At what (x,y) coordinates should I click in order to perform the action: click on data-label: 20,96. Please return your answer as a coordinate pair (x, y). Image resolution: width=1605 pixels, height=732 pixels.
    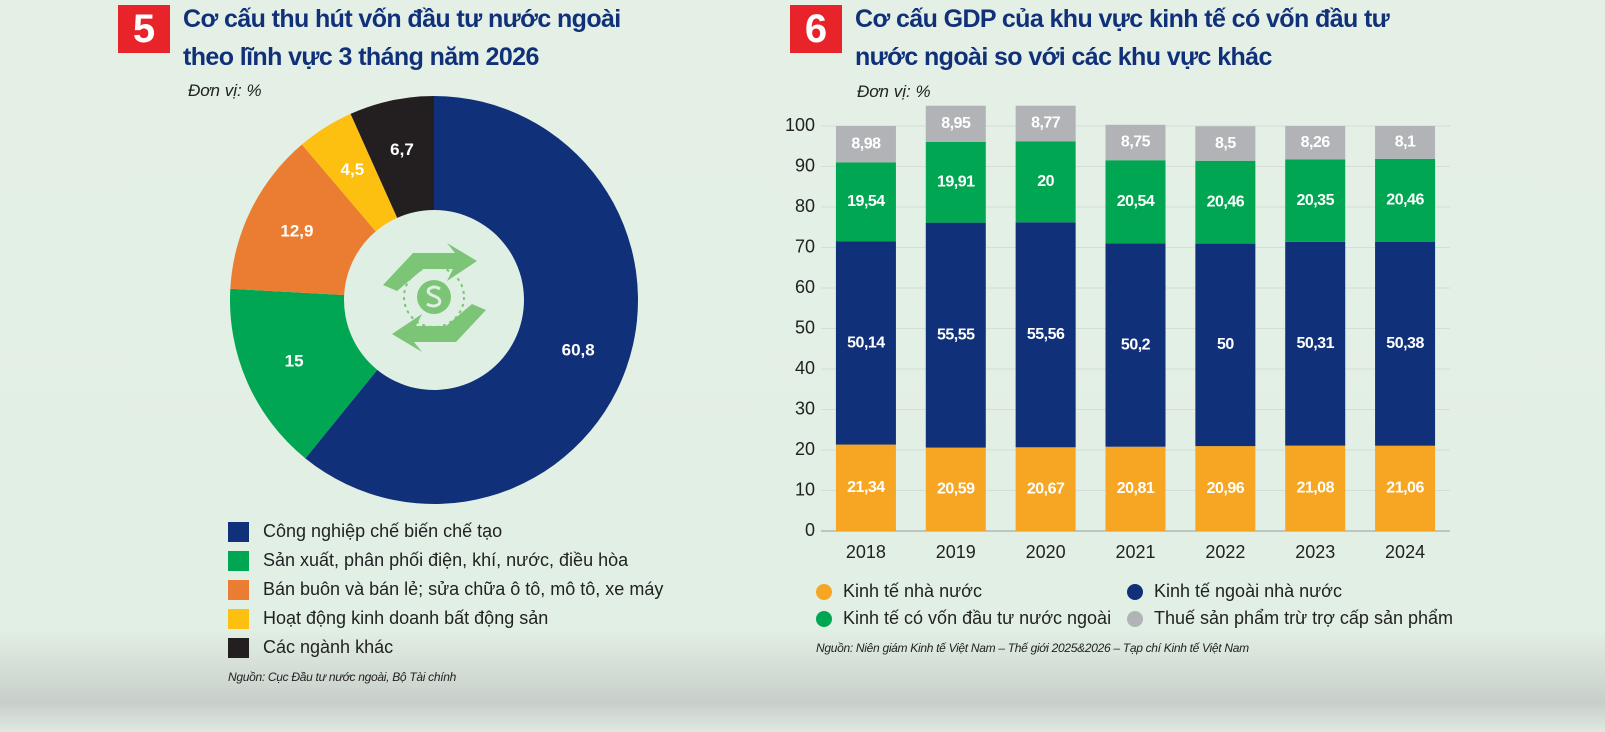
    Looking at the image, I should click on (1226, 488).